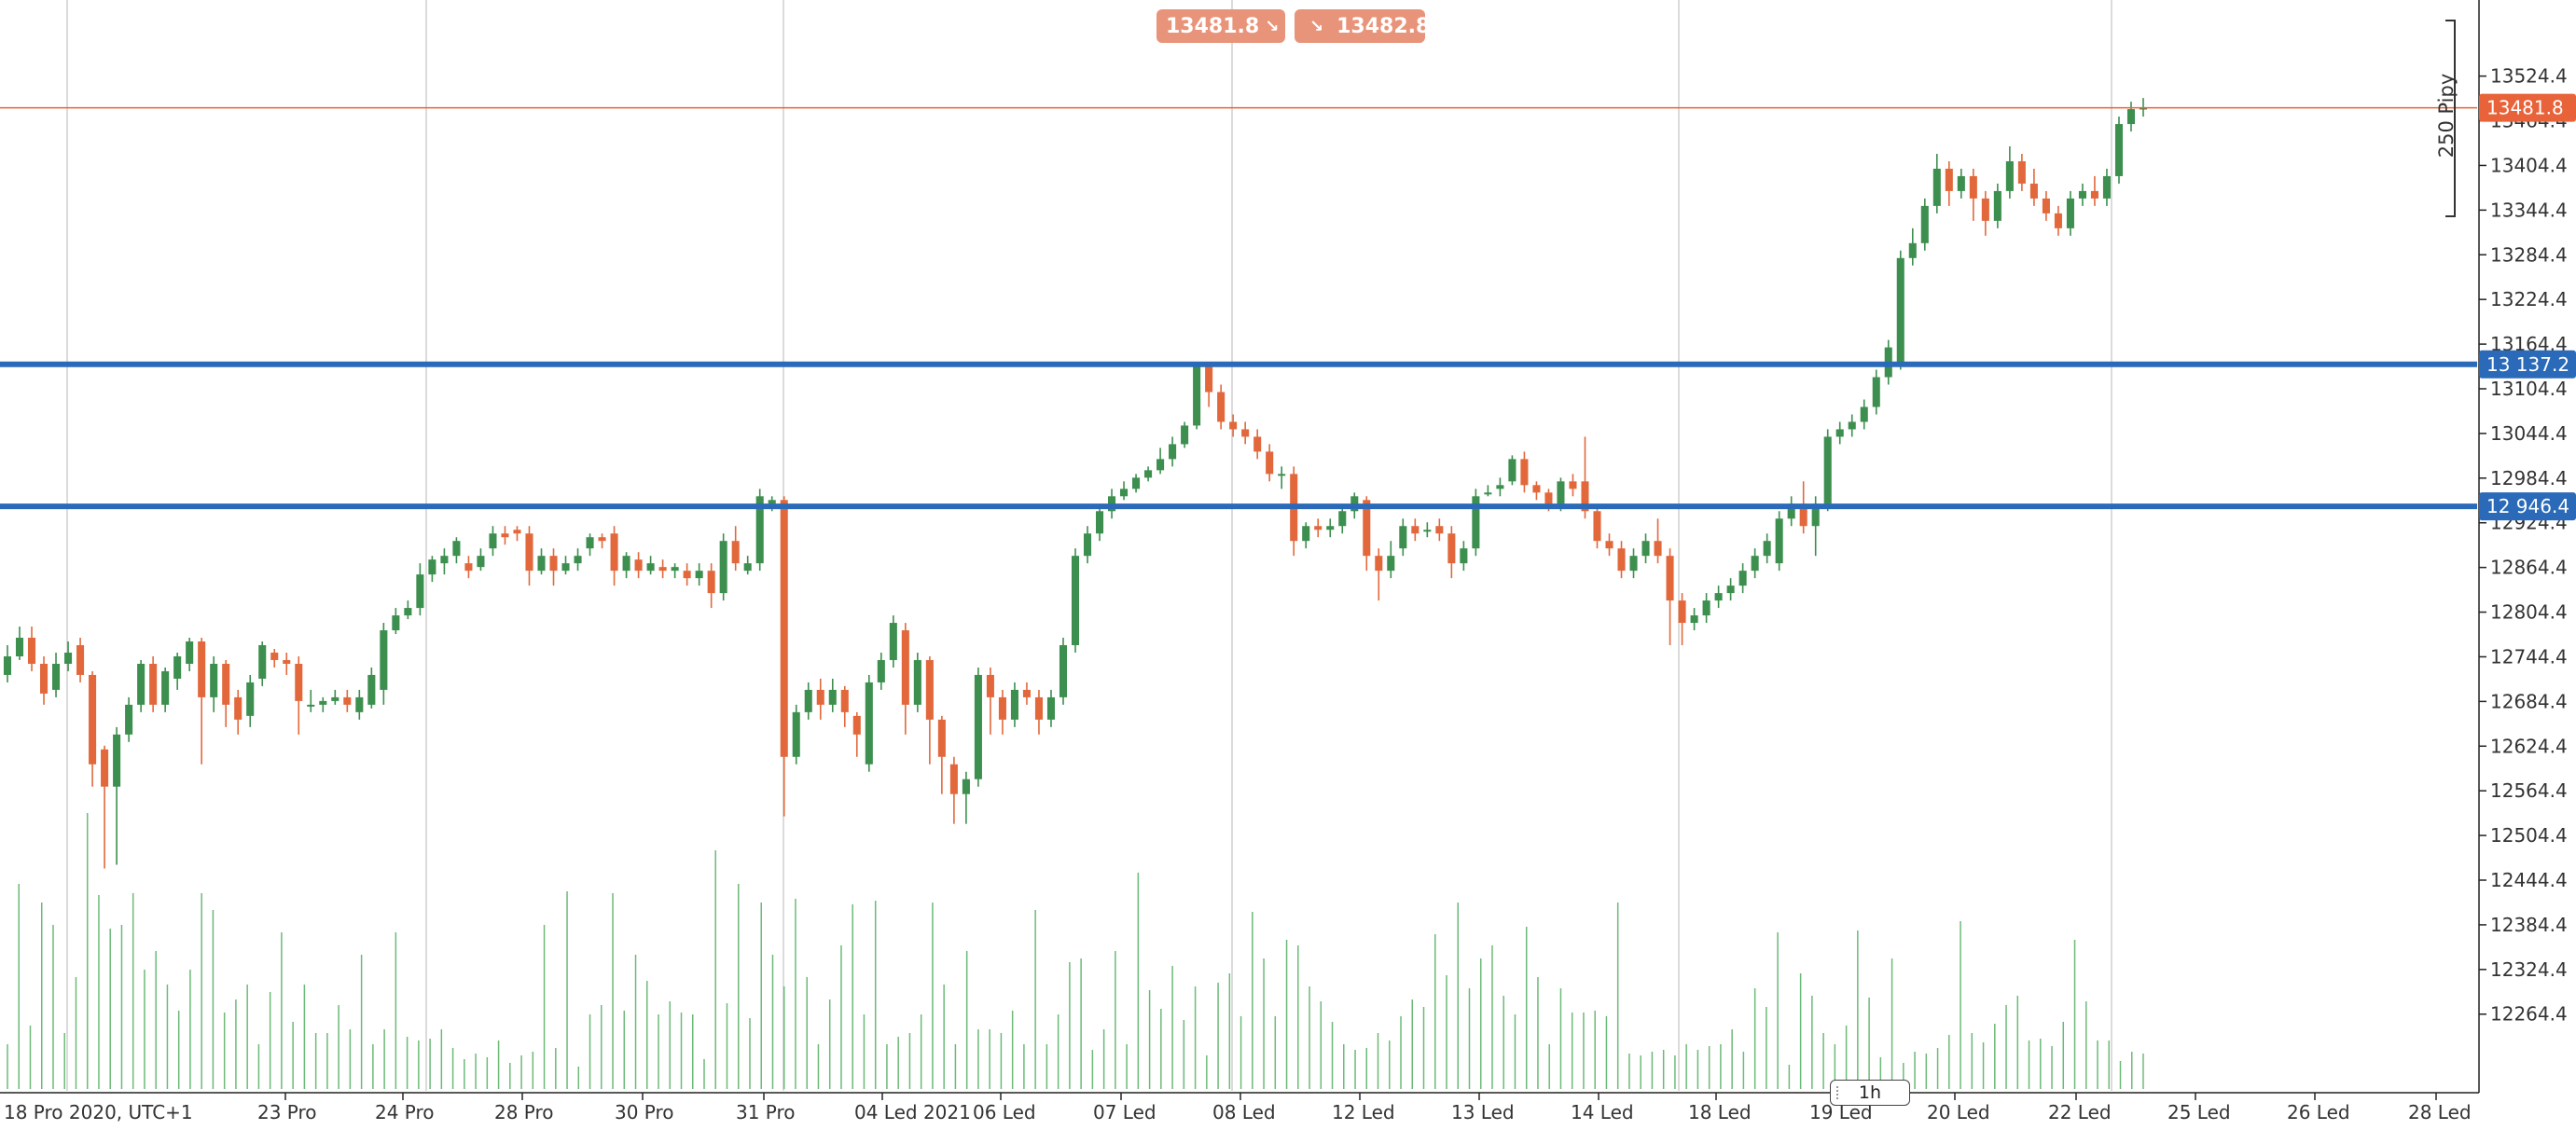 The image size is (2576, 1130). What do you see at coordinates (2529, 299) in the screenshot?
I see `y-tick-label: 13224.4` at bounding box center [2529, 299].